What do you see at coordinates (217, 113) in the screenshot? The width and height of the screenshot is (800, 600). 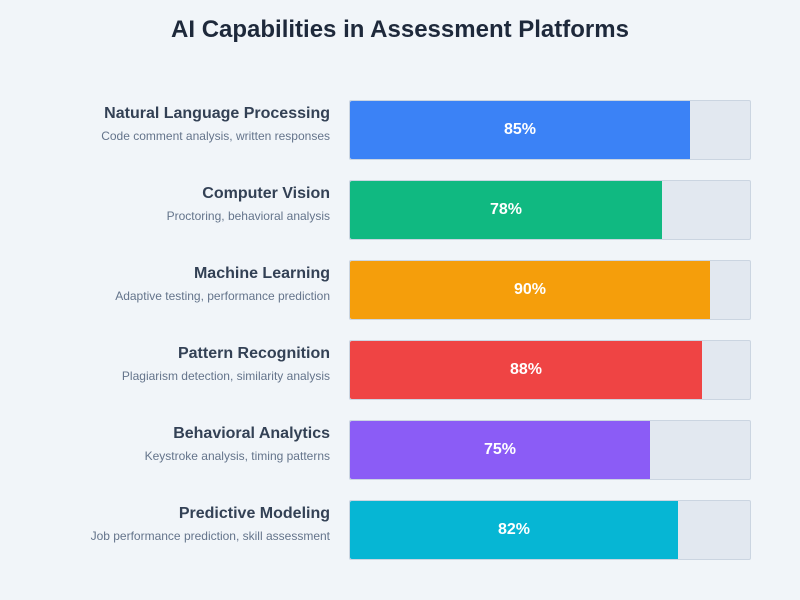 I see `bar-name: Natural Language Processing` at bounding box center [217, 113].